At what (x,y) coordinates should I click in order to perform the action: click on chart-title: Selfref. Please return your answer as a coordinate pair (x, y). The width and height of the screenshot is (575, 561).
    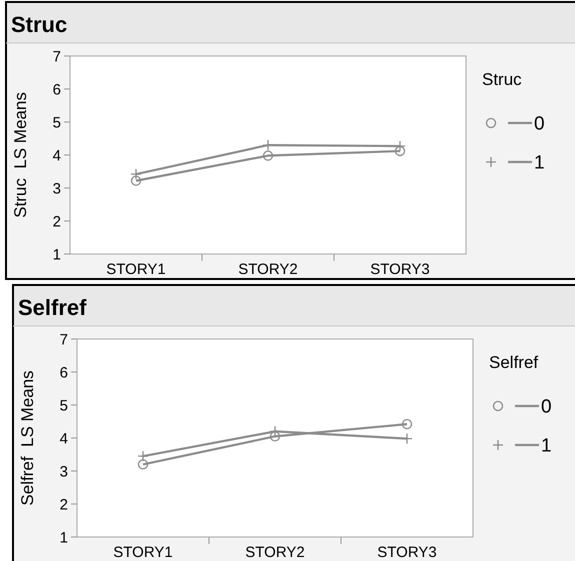
    Looking at the image, I should click on (53, 307).